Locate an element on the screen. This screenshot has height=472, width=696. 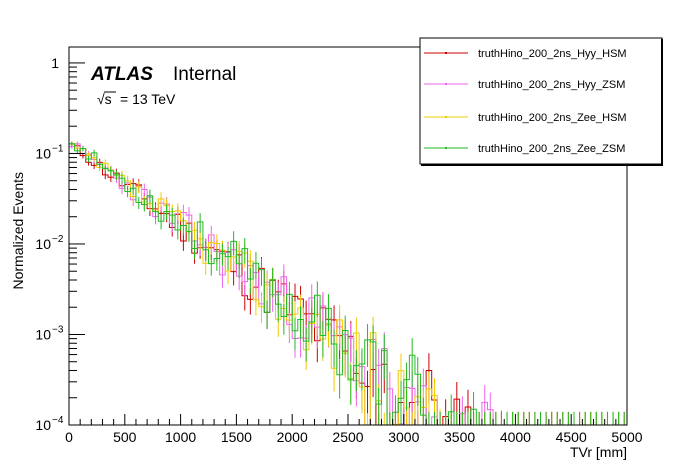
y-axis-title: Normalized Events is located at coordinates (18, 231).